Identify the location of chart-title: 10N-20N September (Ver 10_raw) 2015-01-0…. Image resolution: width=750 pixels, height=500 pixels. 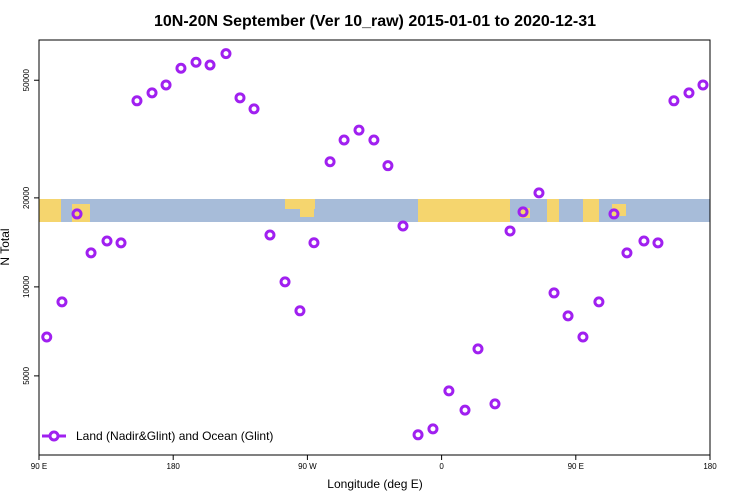
(375, 21).